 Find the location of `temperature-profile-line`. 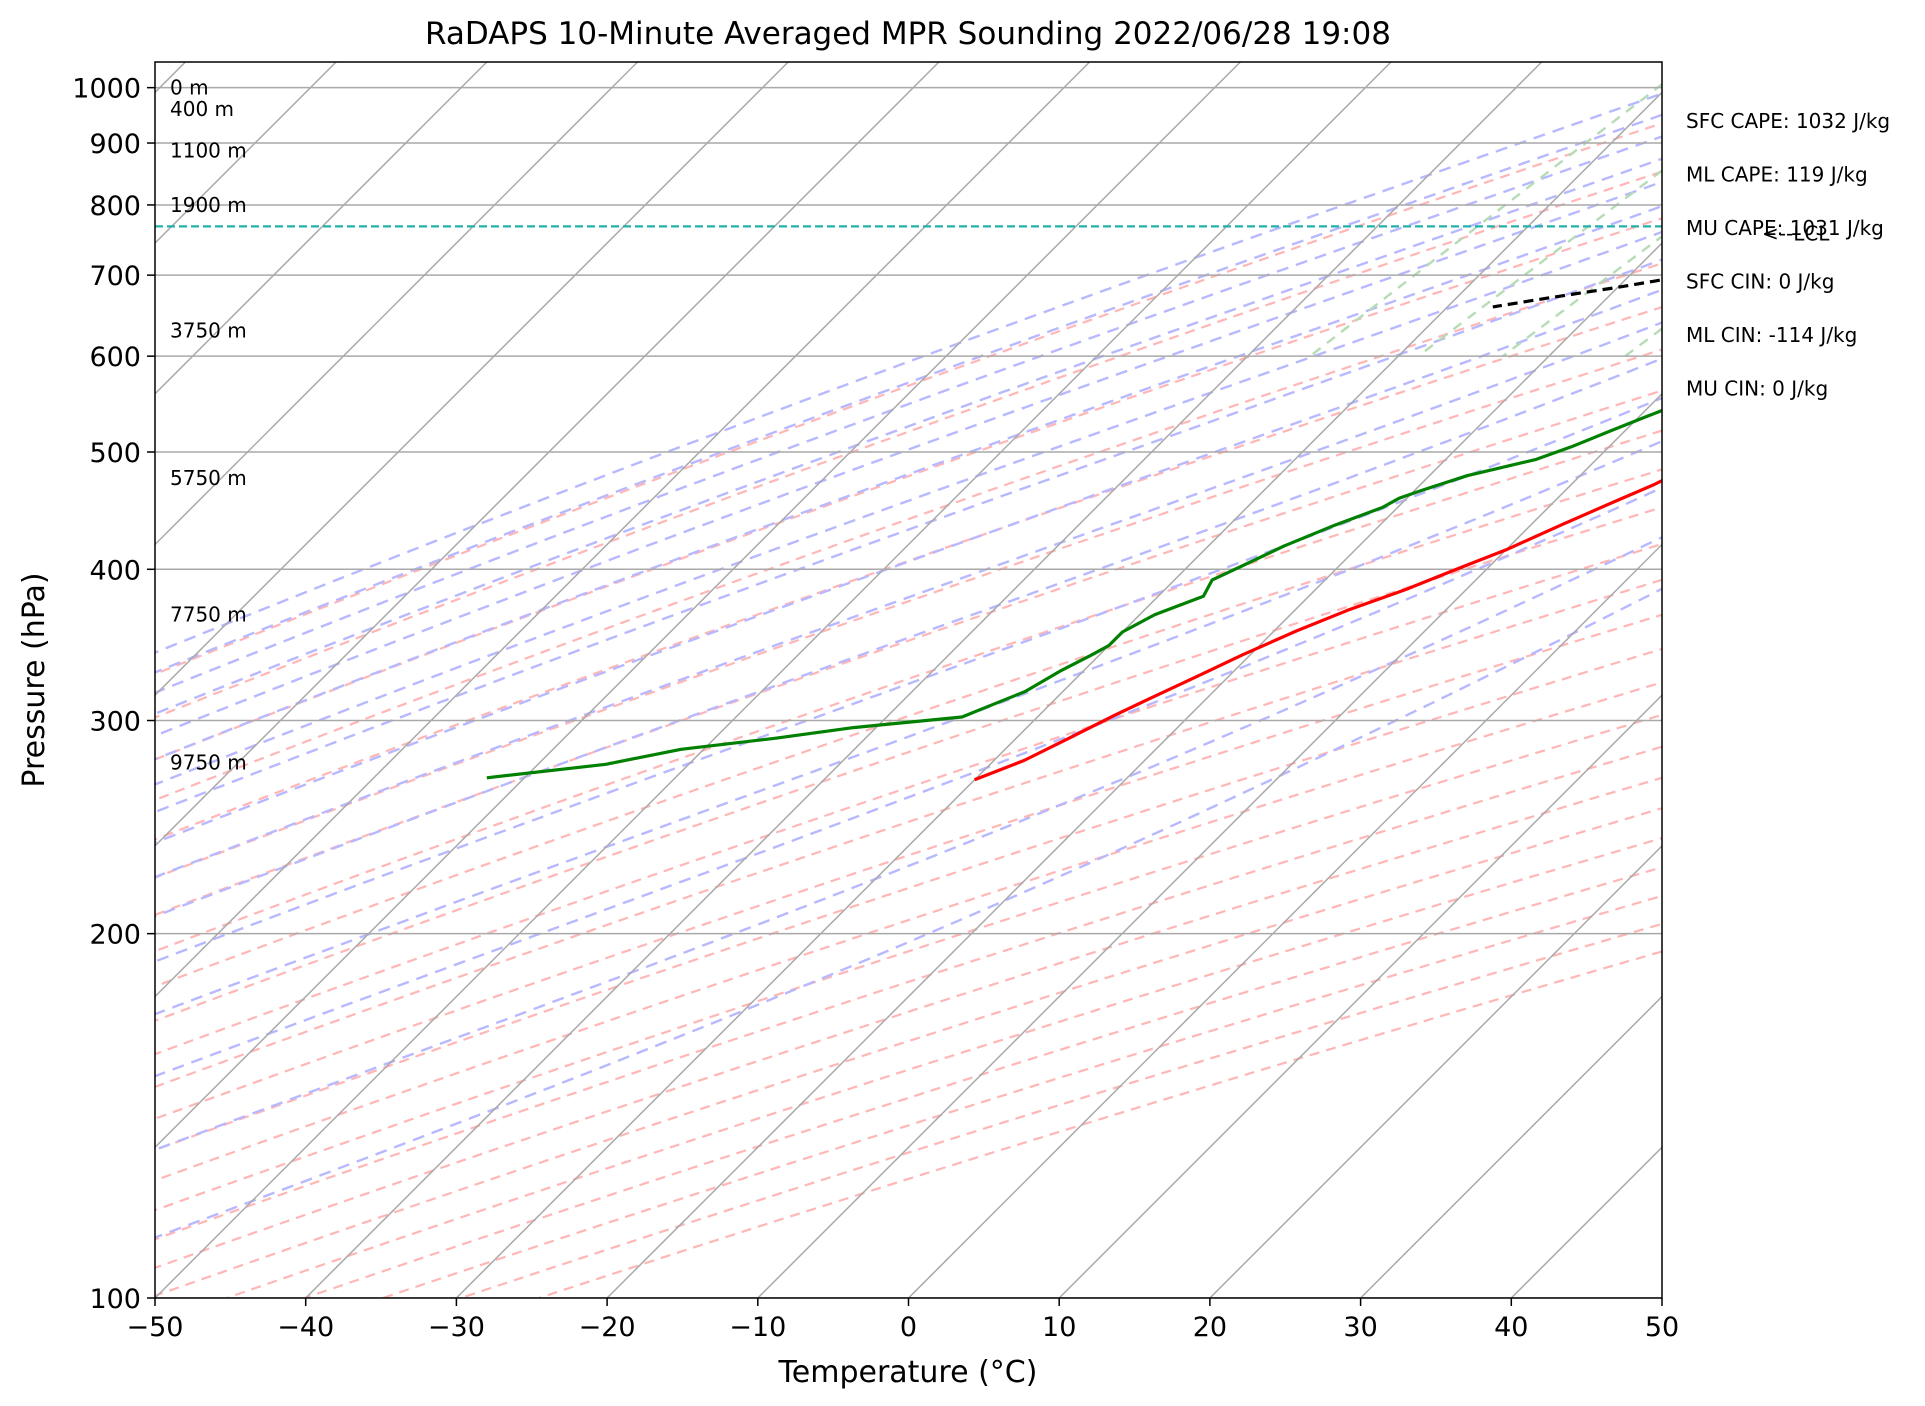

temperature-profile-line is located at coordinates (1318, 630).